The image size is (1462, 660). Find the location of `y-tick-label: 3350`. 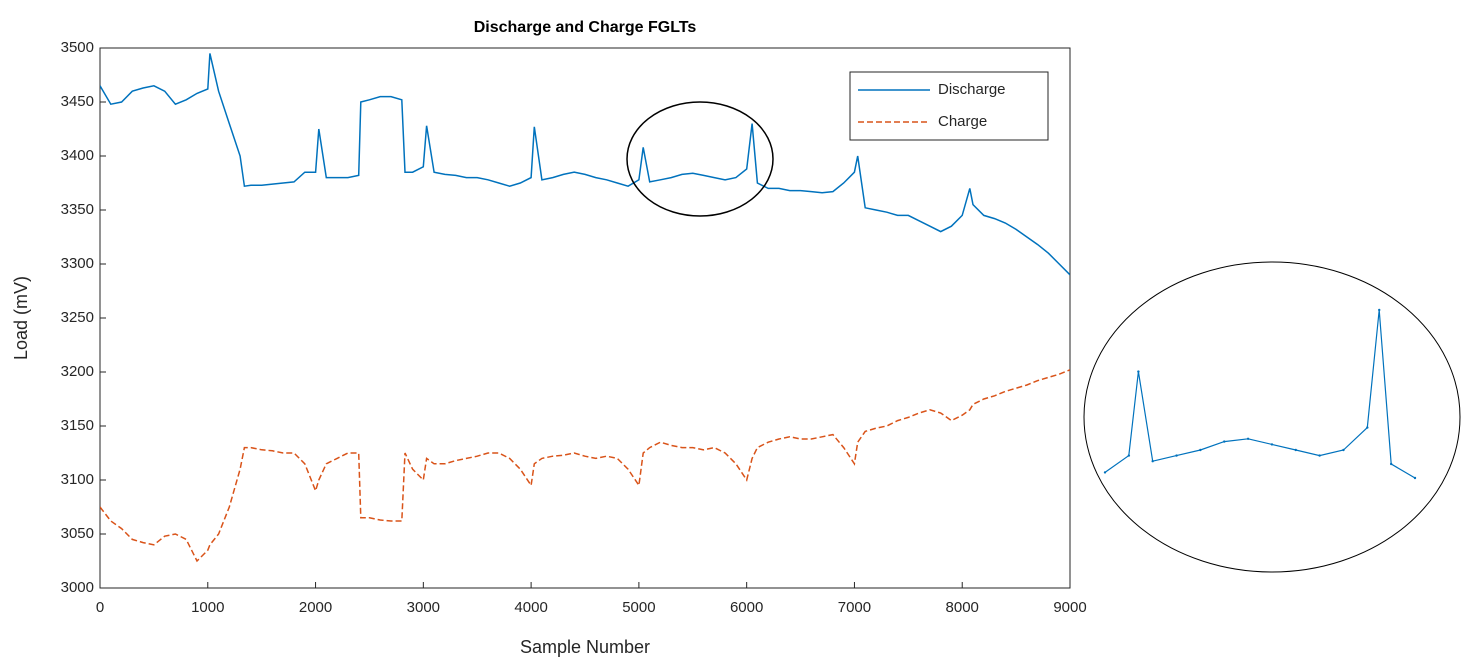

y-tick-label: 3350 is located at coordinates (77, 209).